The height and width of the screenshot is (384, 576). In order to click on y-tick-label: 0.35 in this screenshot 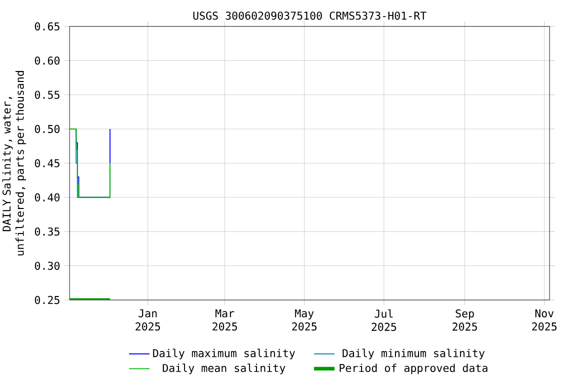, I will do `click(47, 232)`.